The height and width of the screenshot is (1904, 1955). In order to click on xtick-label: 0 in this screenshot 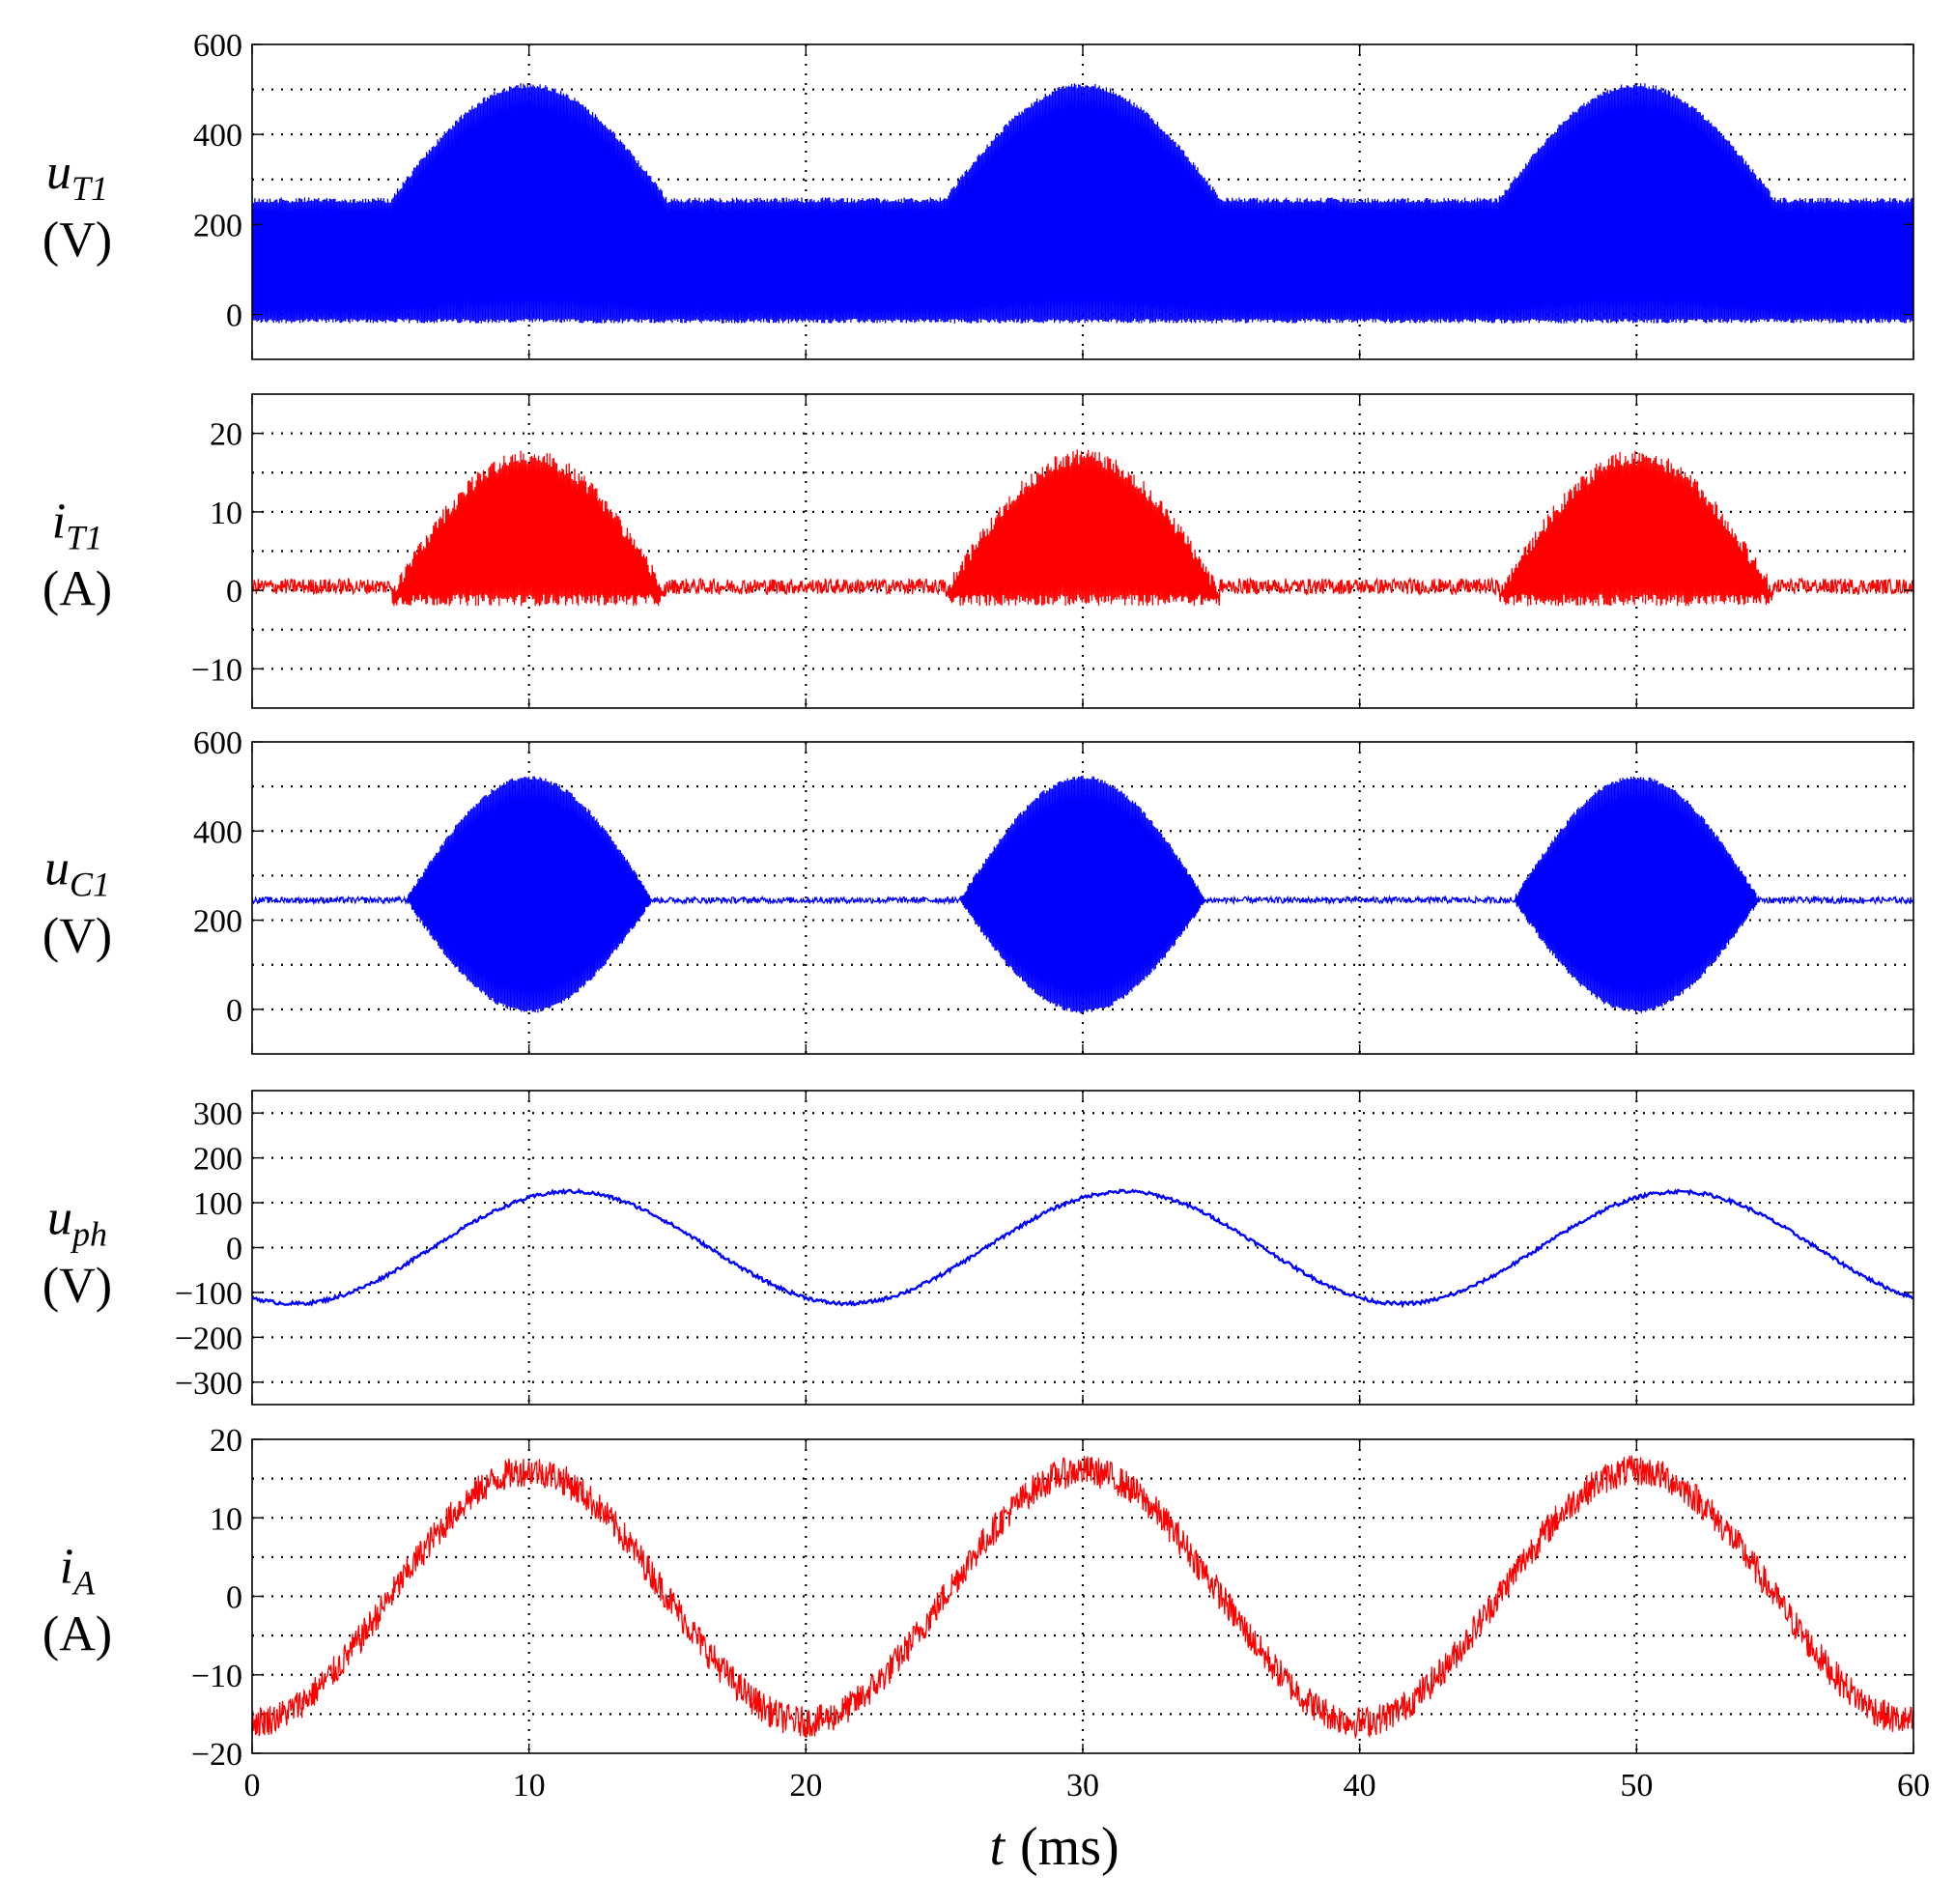, I will do `click(253, 1786)`.